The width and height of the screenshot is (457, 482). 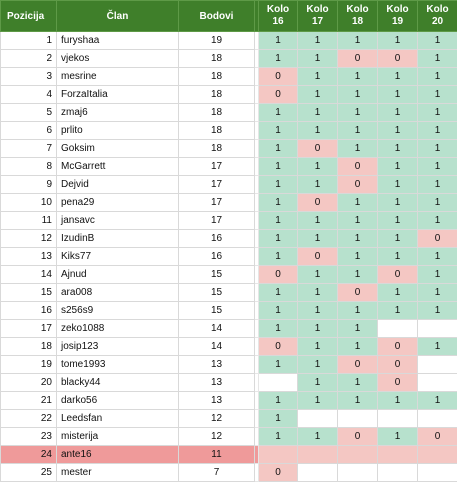 What do you see at coordinates (118, 347) in the screenshot?
I see `member-name-cell: josip123` at bounding box center [118, 347].